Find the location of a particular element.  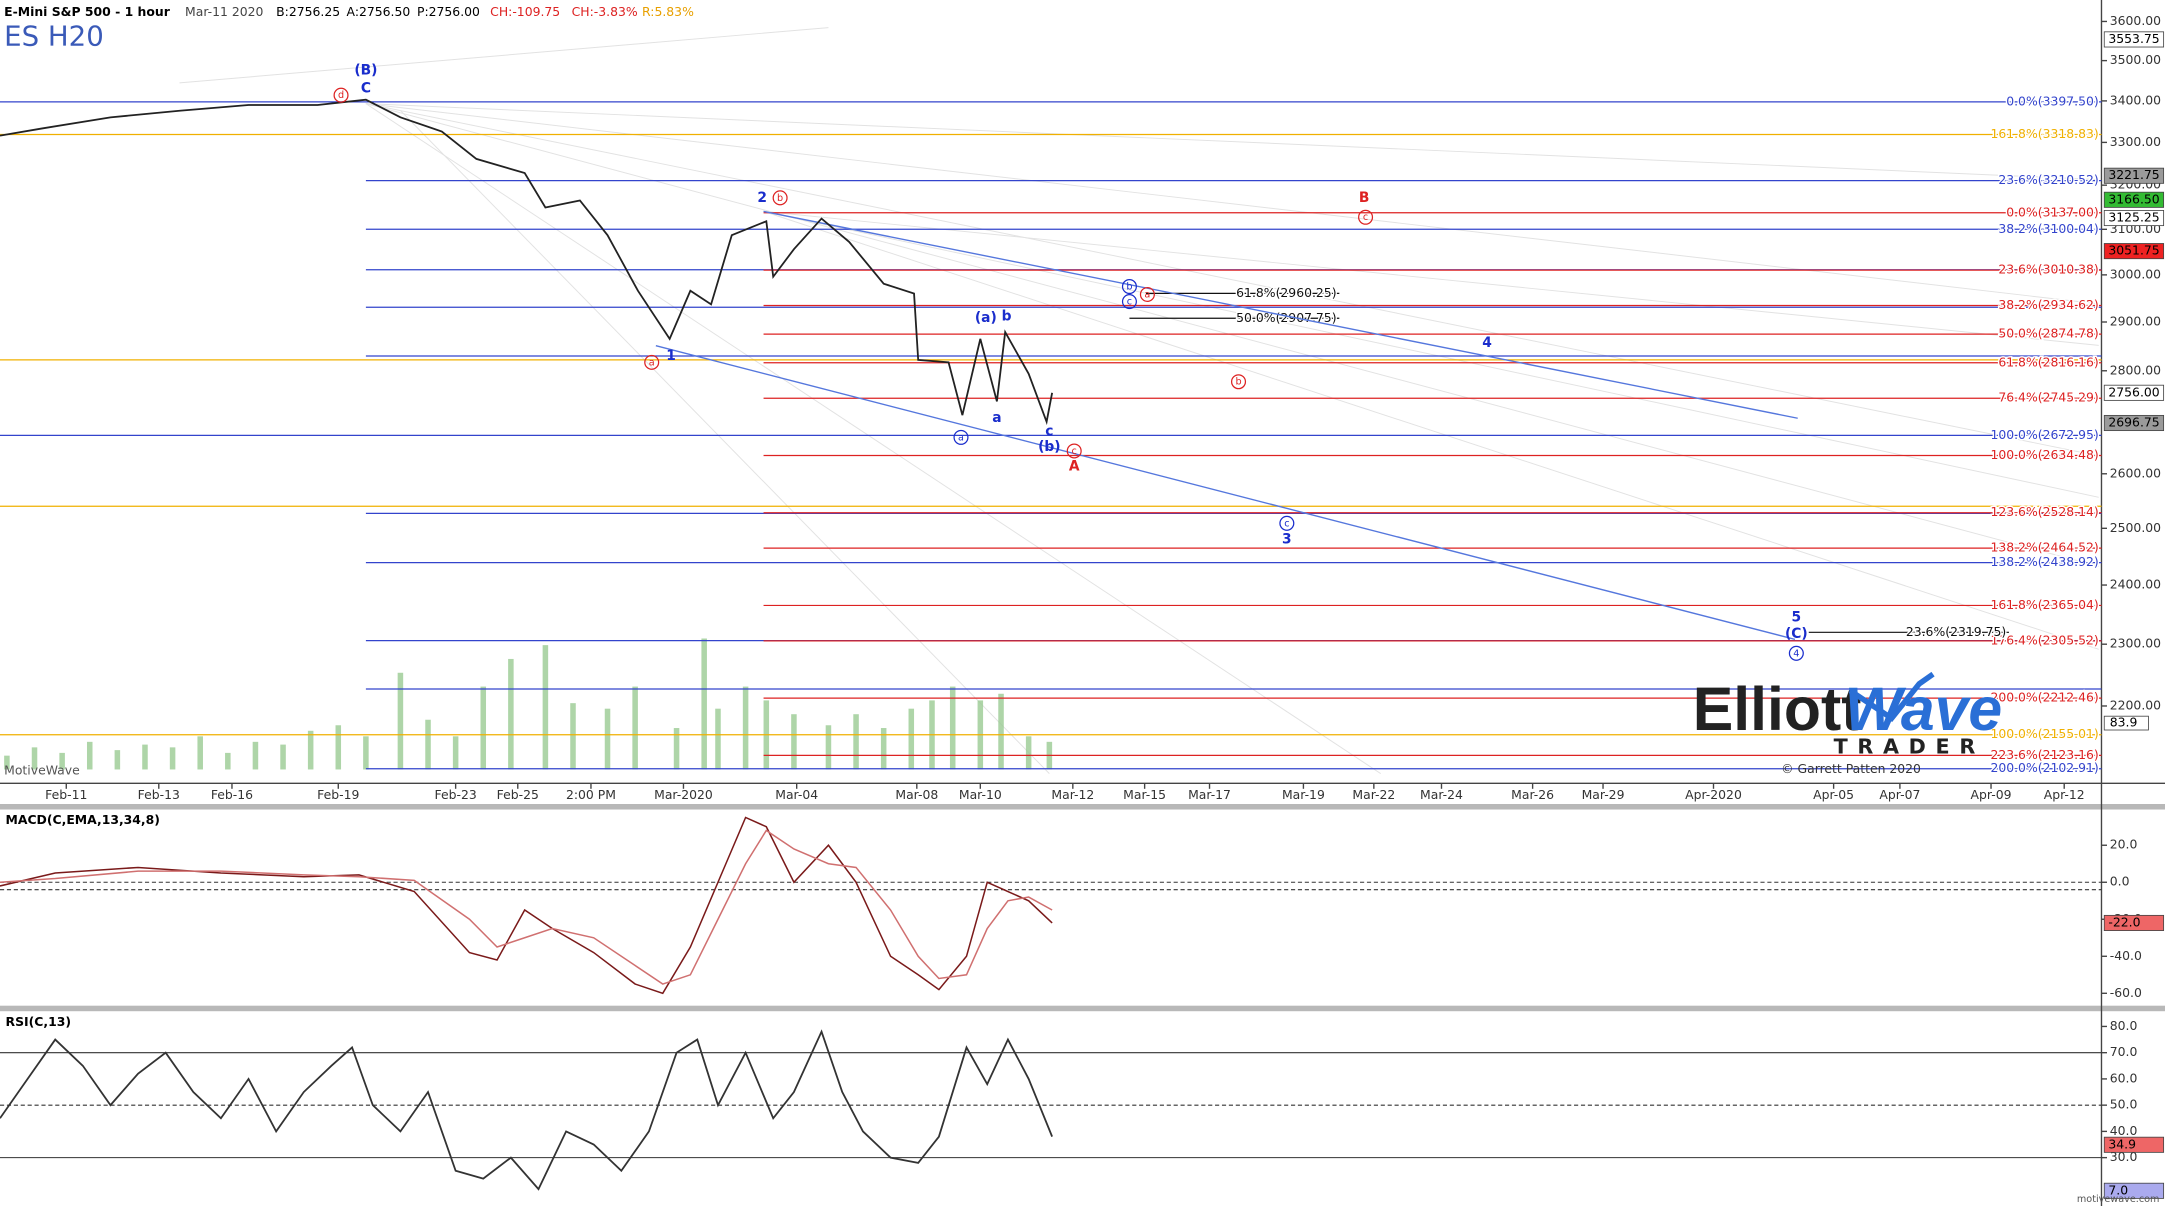

wave-label: 1 is located at coordinates (671, 356).